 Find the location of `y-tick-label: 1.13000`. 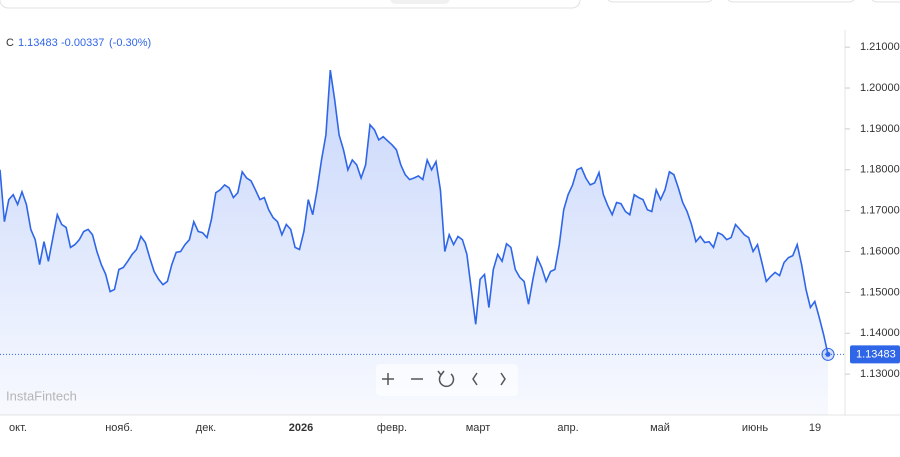

y-tick-label: 1.13000 is located at coordinates (880, 374).